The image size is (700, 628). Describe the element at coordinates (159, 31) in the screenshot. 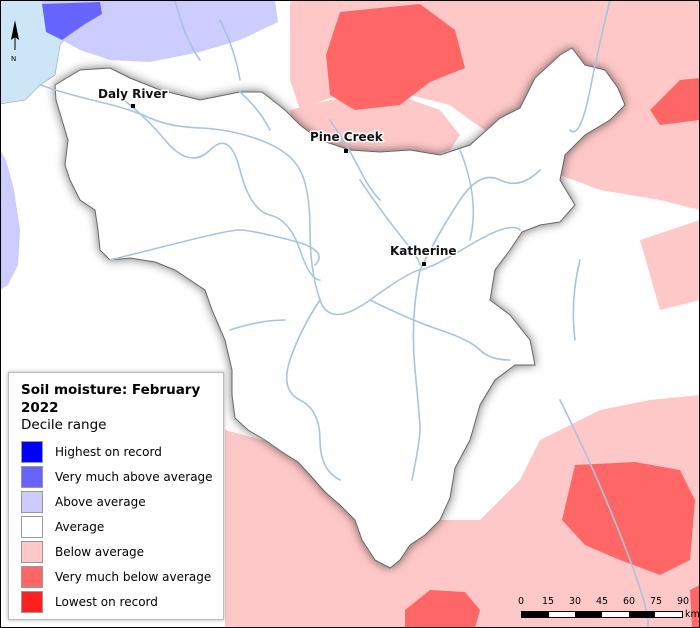

I see `above-average-area-north` at that location.